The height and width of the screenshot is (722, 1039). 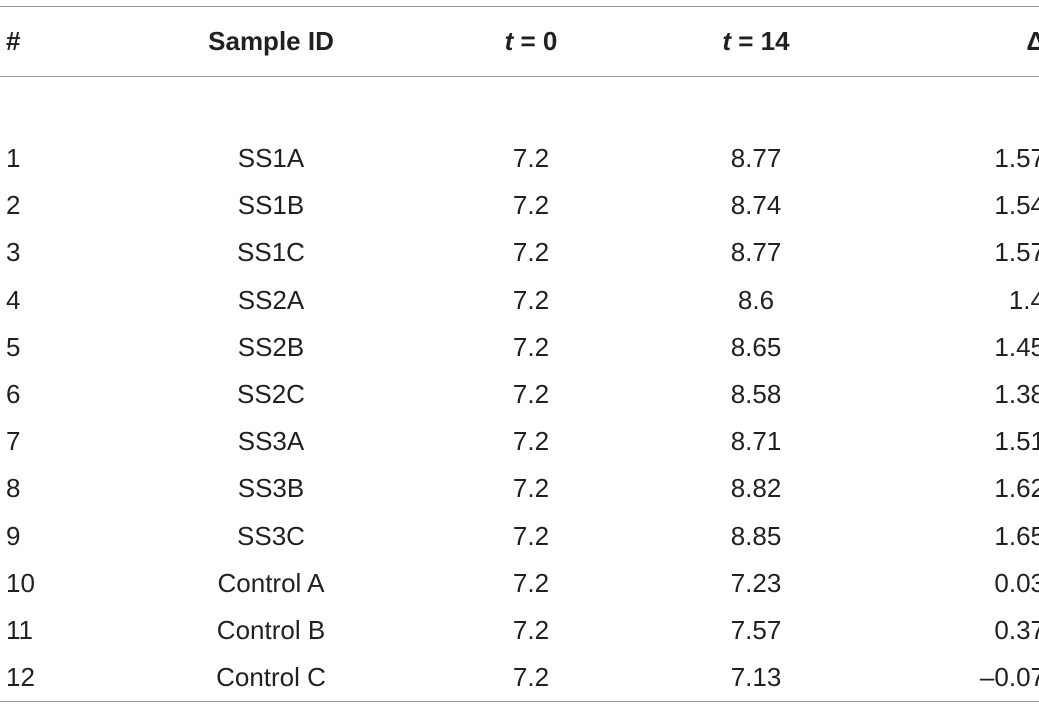 I want to click on cell-sample-id: SS3C, so click(x=271, y=535).